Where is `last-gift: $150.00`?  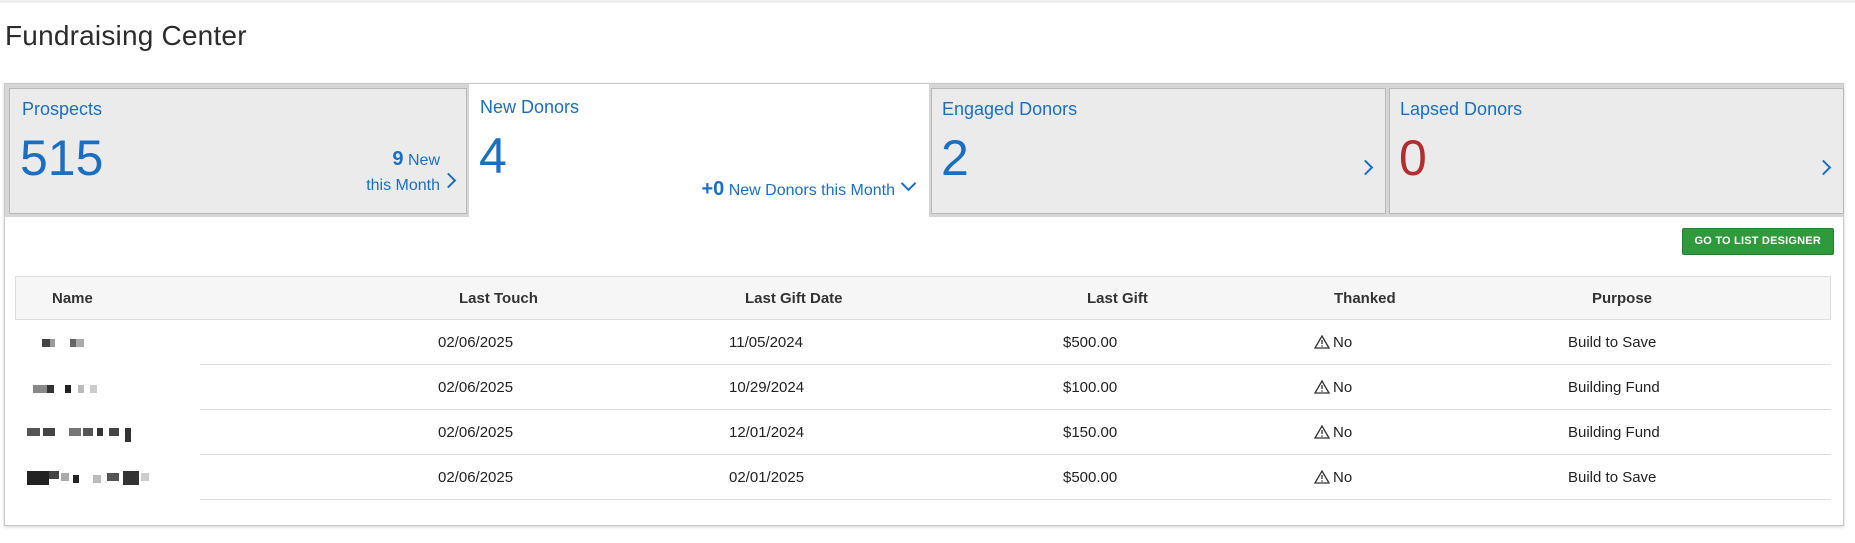
last-gift: $150.00 is located at coordinates (1090, 432).